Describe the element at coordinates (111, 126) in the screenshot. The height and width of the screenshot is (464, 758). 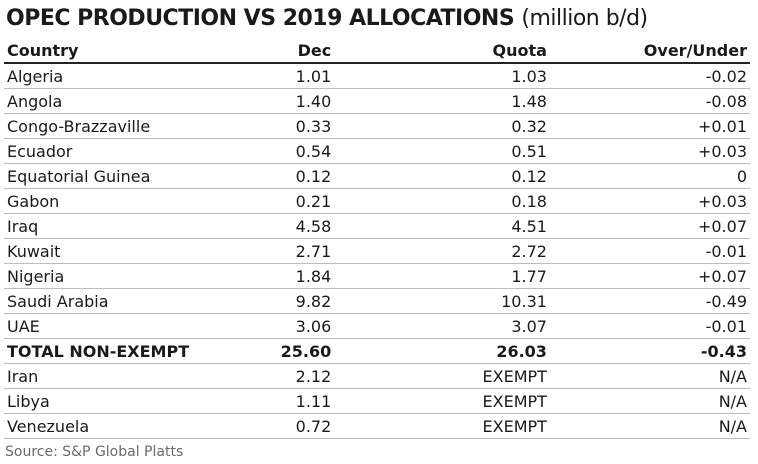
I see `country-cell: Congo-Brazzaville` at that location.